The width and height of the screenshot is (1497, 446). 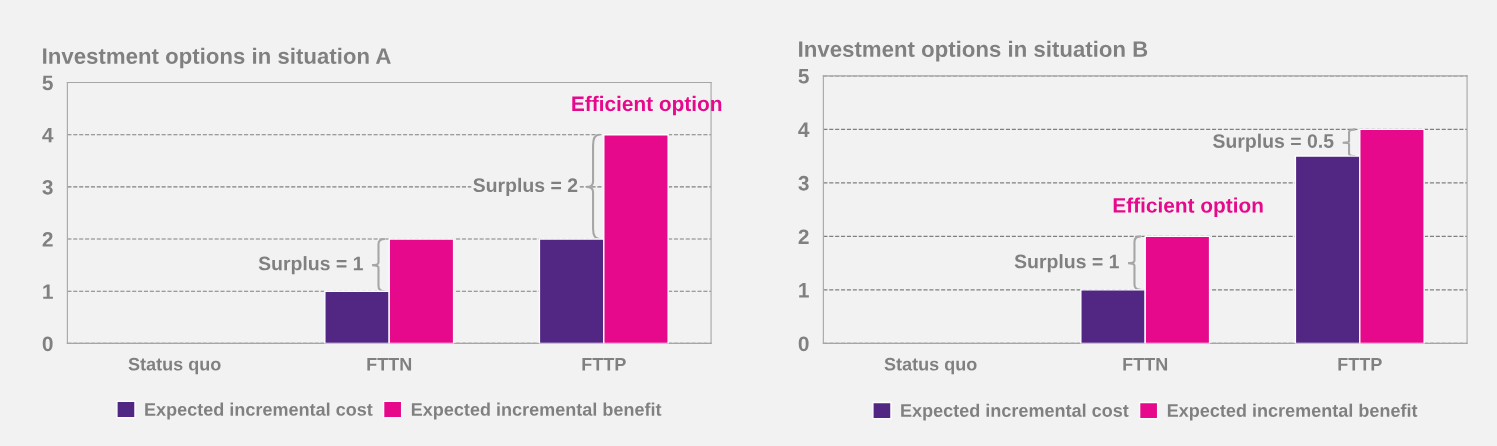 What do you see at coordinates (217, 58) in the screenshot?
I see `chart-title: Investment options in situation A` at bounding box center [217, 58].